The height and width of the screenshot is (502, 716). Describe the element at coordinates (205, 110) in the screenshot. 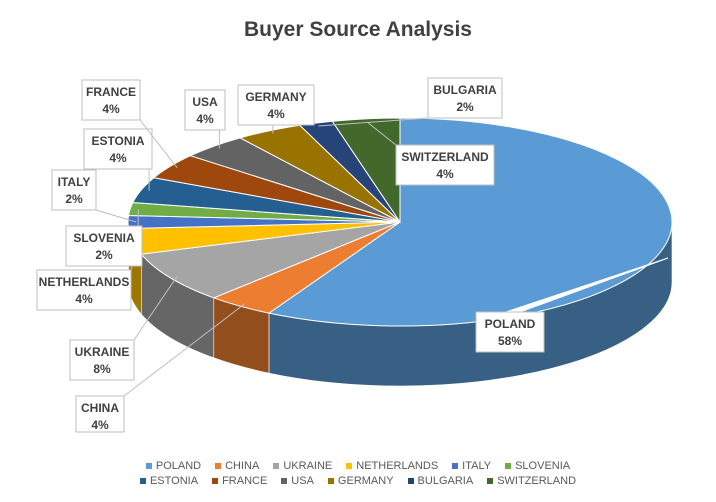

I see `data-label-box-usa` at that location.